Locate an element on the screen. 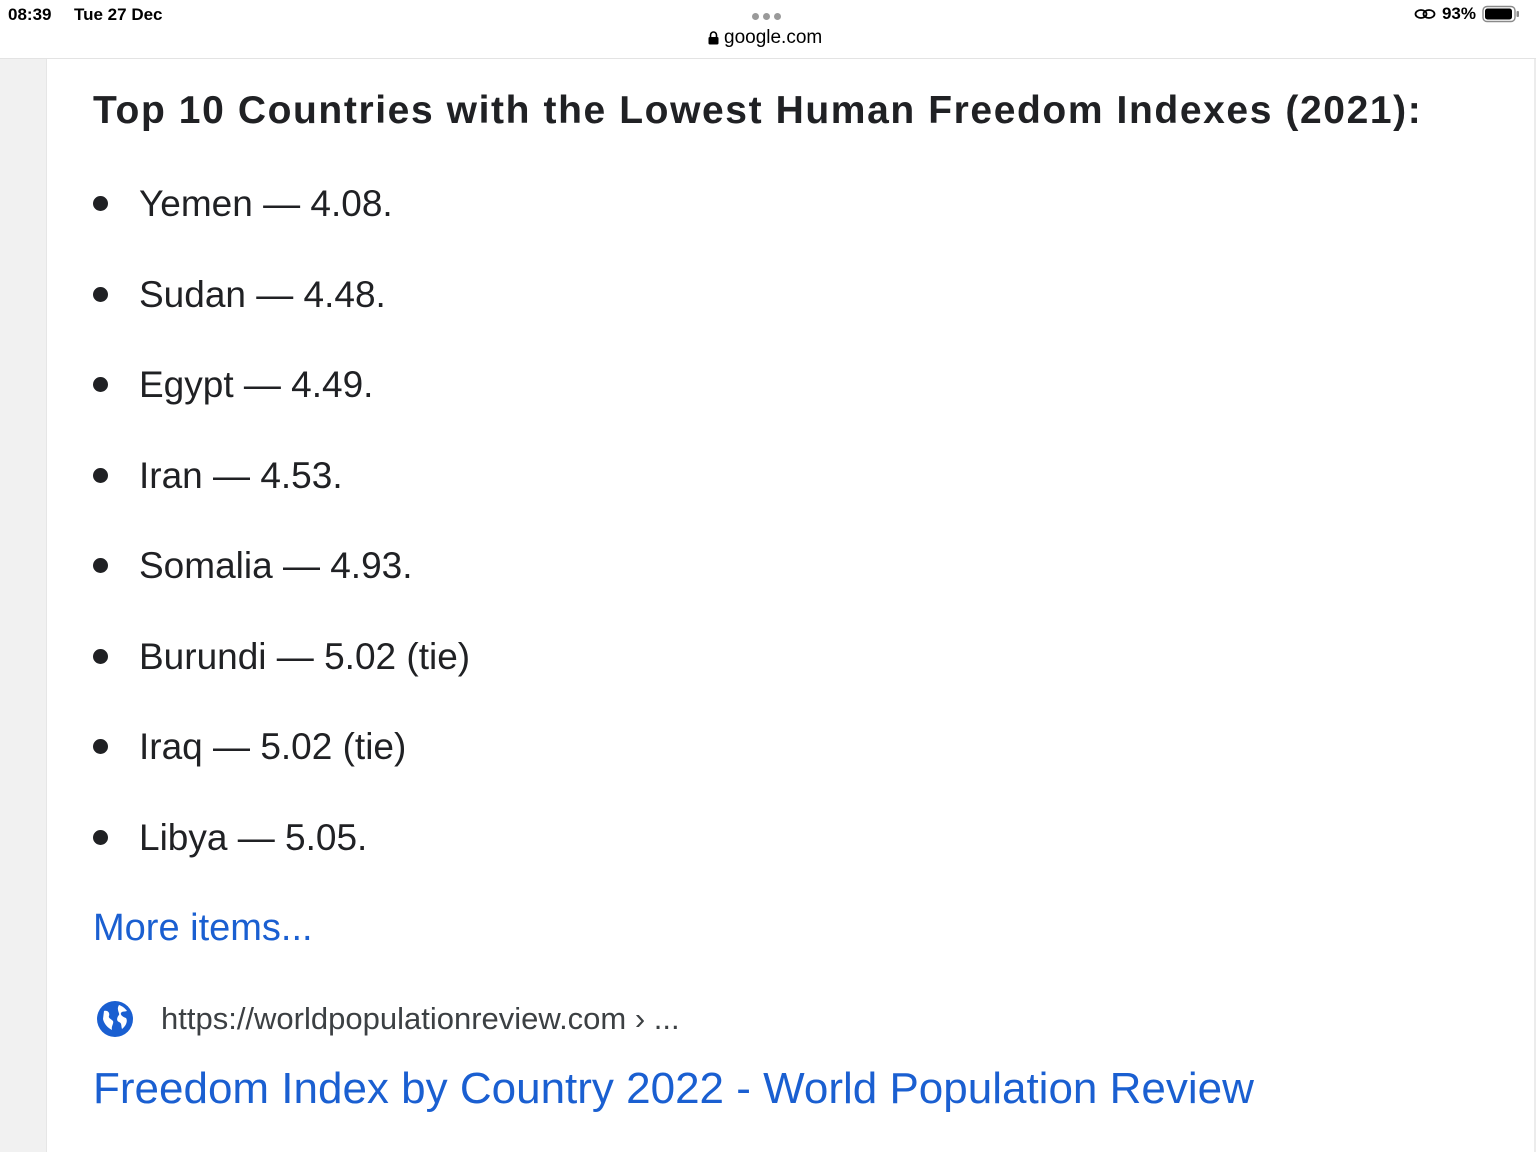 The height and width of the screenshot is (1152, 1536). battery-icon is located at coordinates (1500, 14).